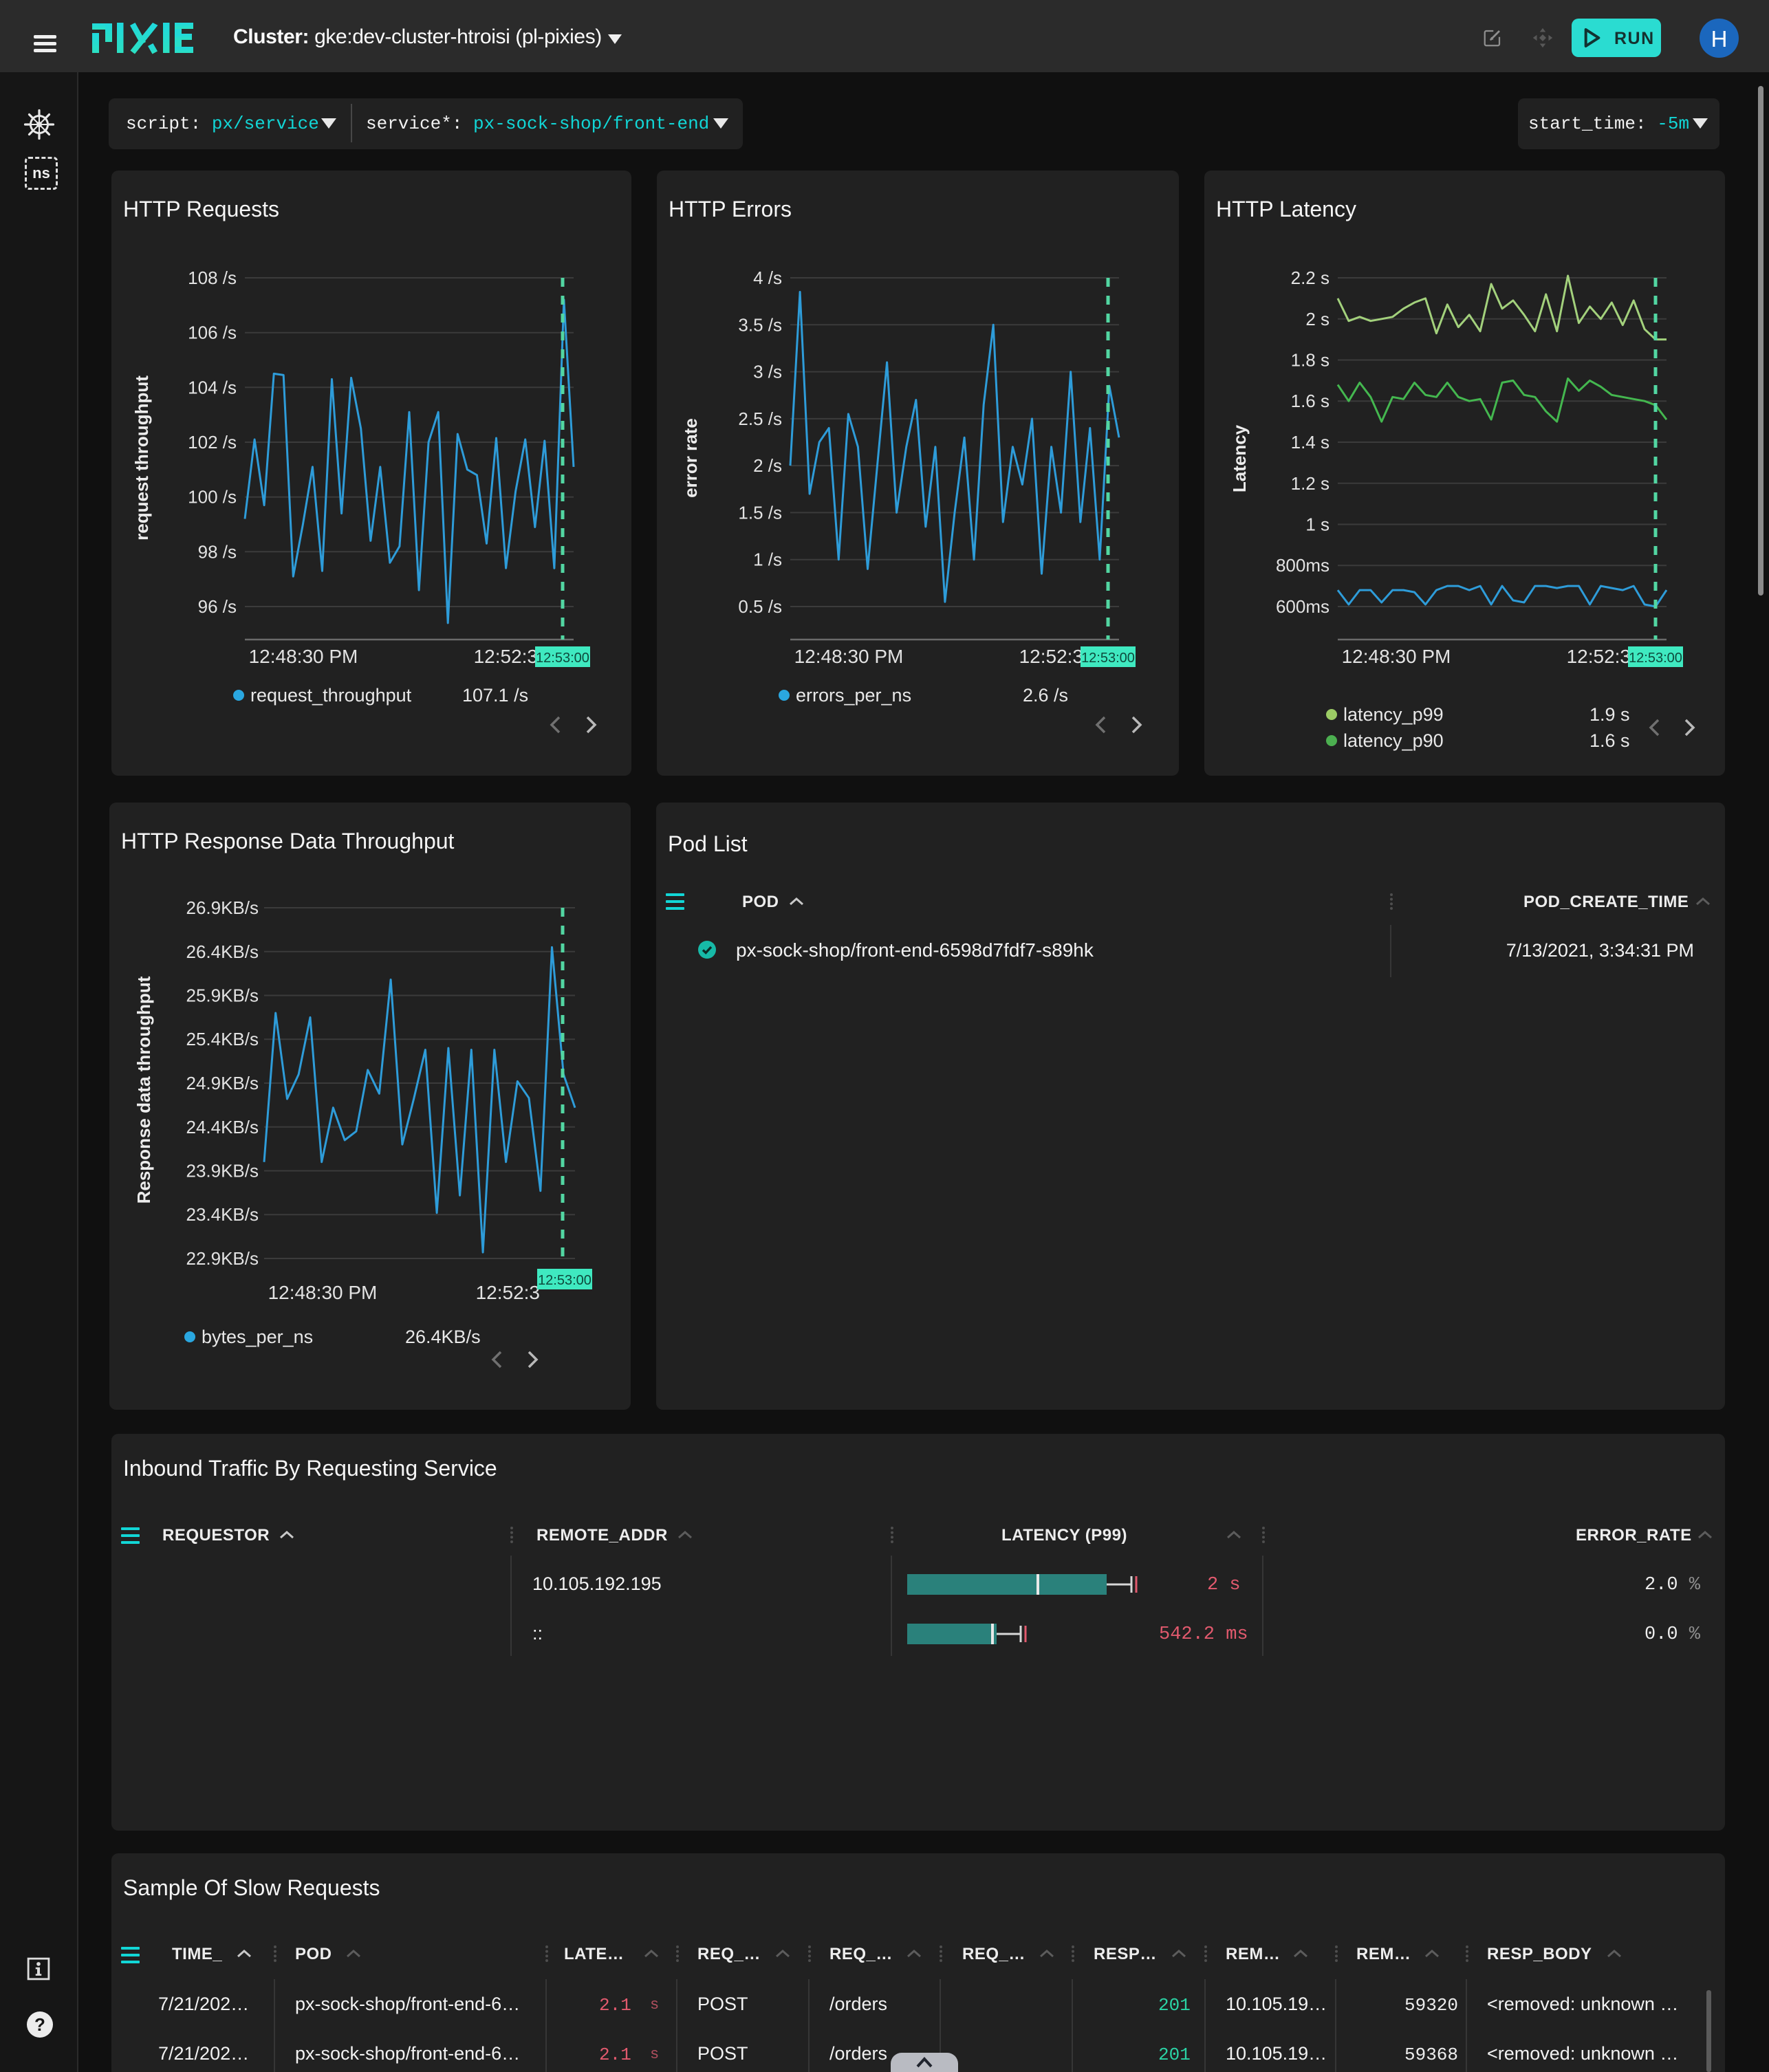 The width and height of the screenshot is (1769, 2072). I want to click on svg-text: 1.5 /s, so click(760, 512).